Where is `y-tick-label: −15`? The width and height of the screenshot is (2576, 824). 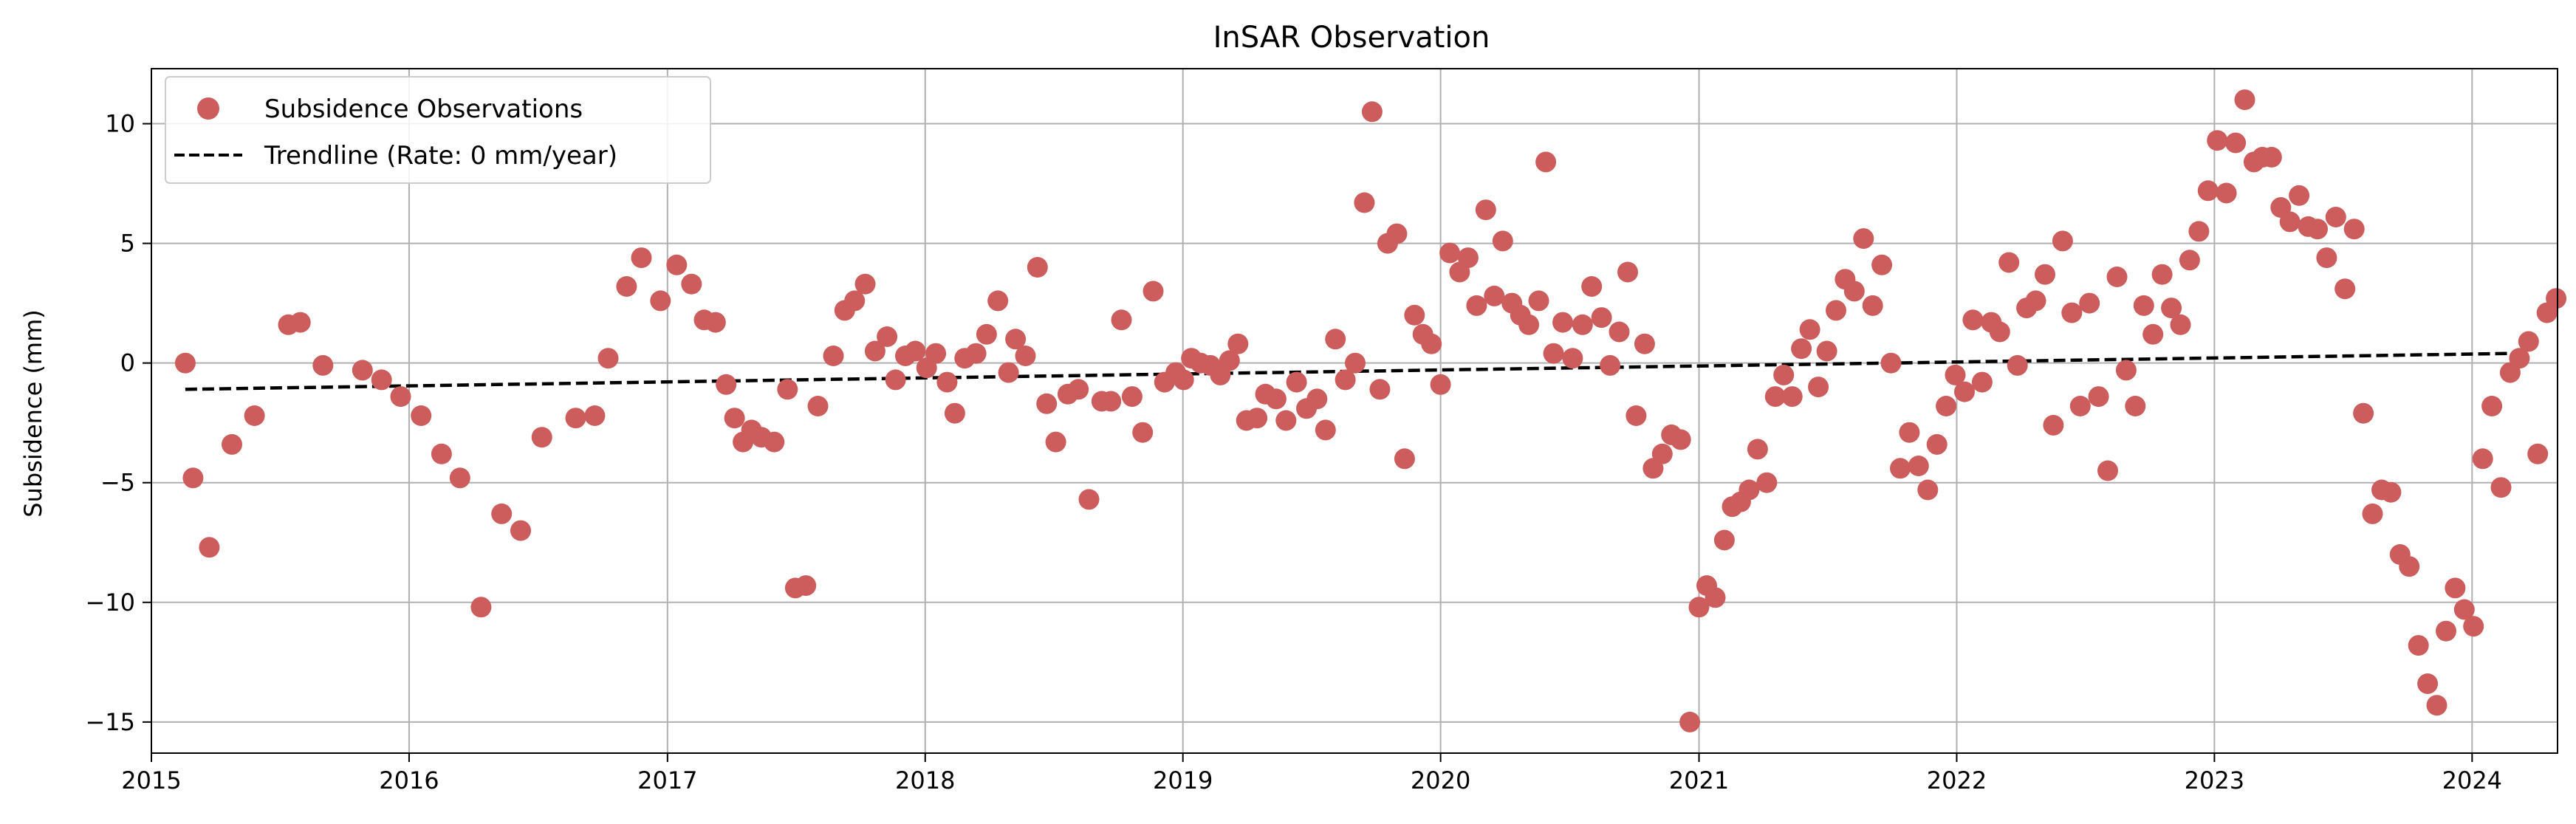
y-tick-label: −15 is located at coordinates (110, 722).